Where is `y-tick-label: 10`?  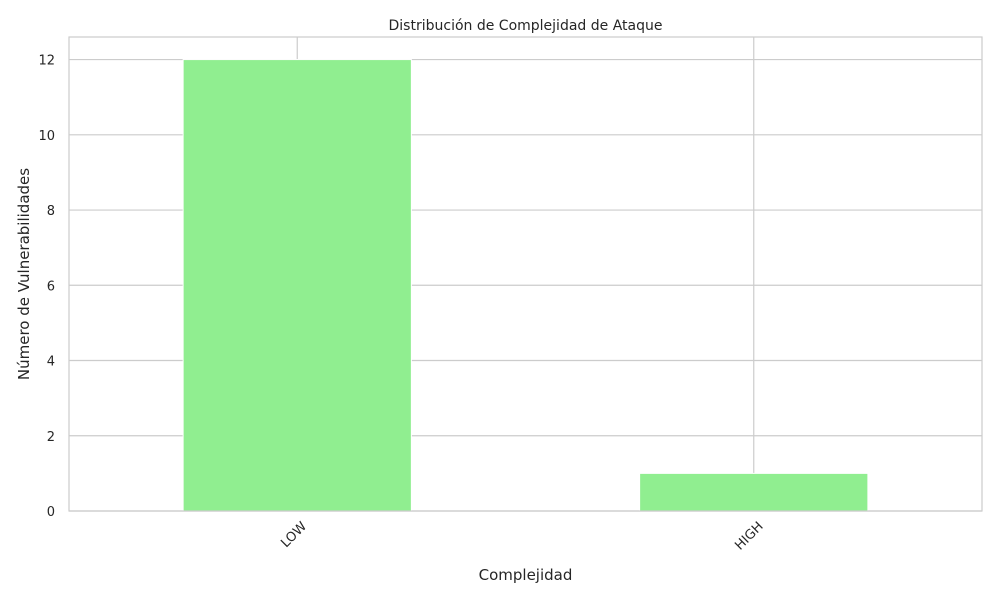 y-tick-label: 10 is located at coordinates (46, 136).